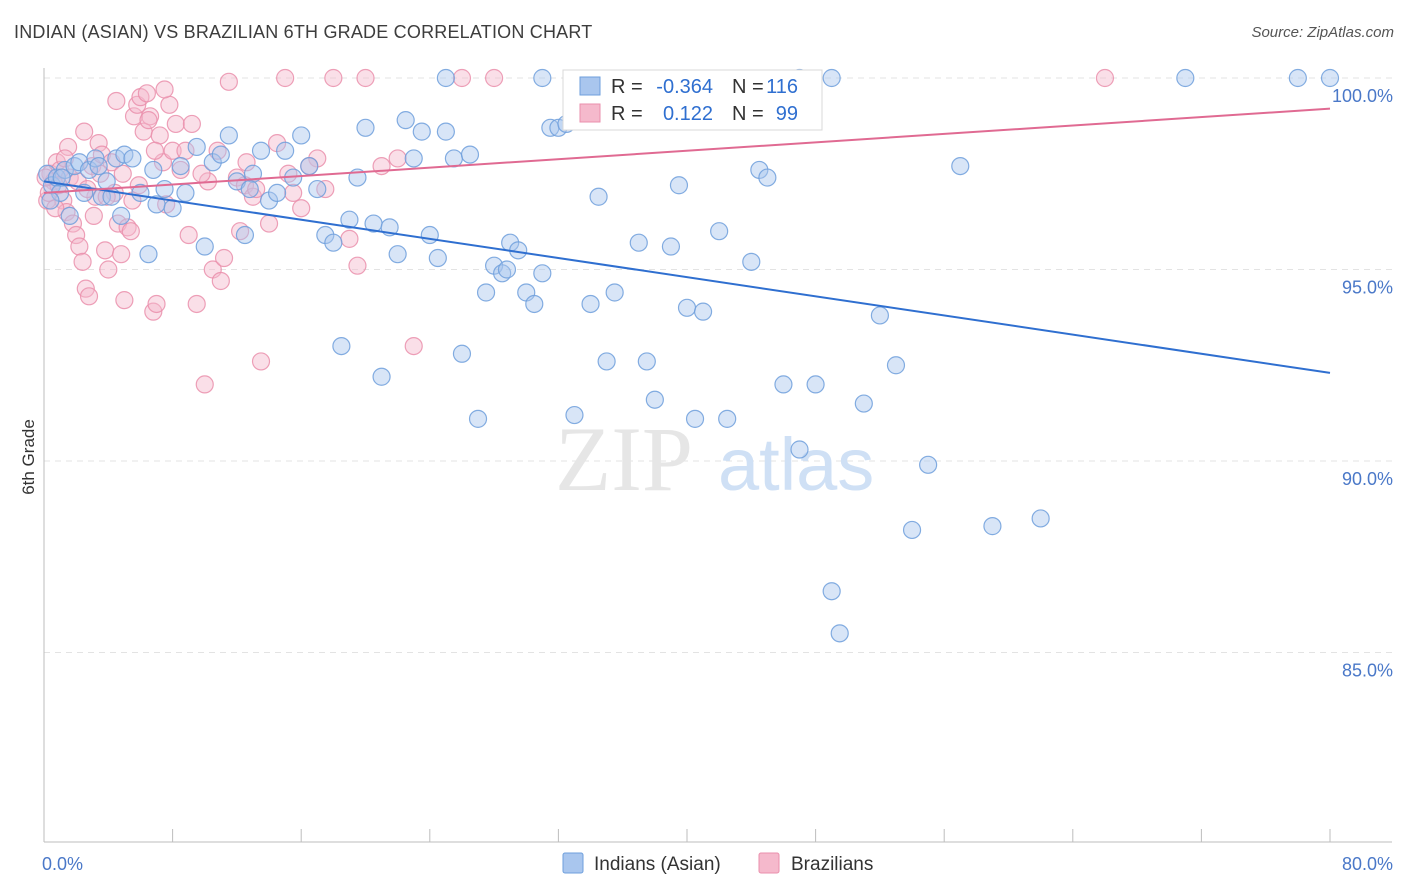 The image size is (1406, 892). I want to click on legend-blue-n-label: N =, so click(748, 87).